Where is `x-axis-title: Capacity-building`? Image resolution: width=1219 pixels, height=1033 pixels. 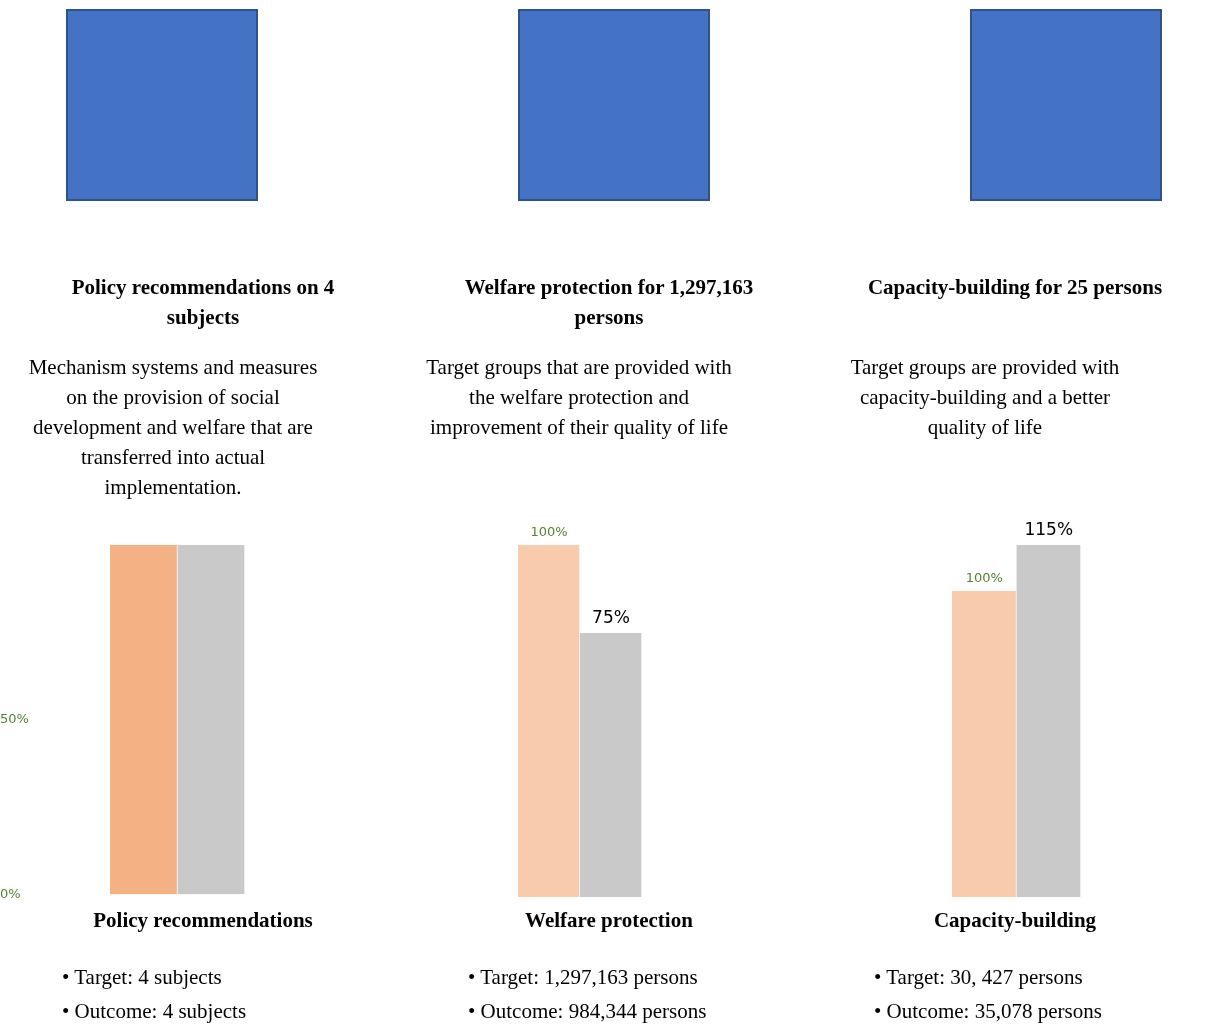
x-axis-title: Capacity-building is located at coordinates (1015, 920).